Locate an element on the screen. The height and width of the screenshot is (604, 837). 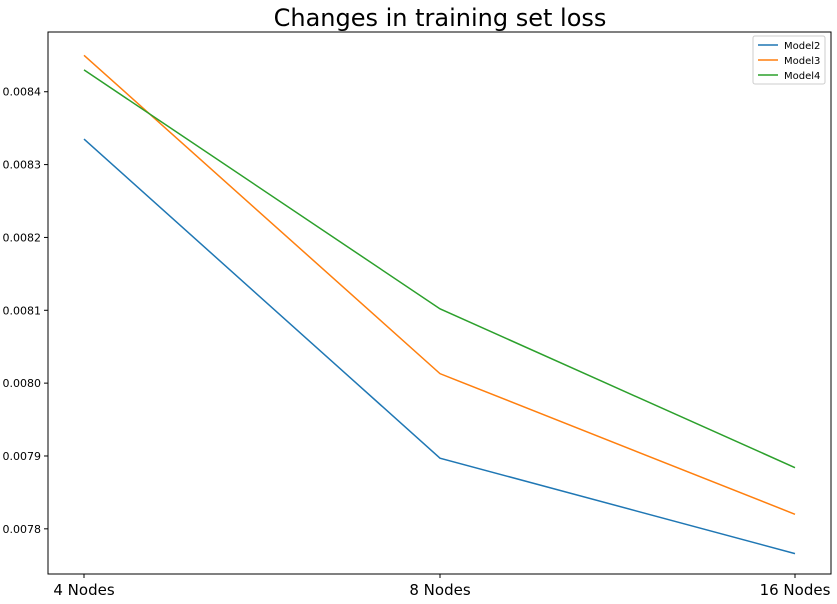
y-tick-label: 0.0080 is located at coordinates (22, 383).